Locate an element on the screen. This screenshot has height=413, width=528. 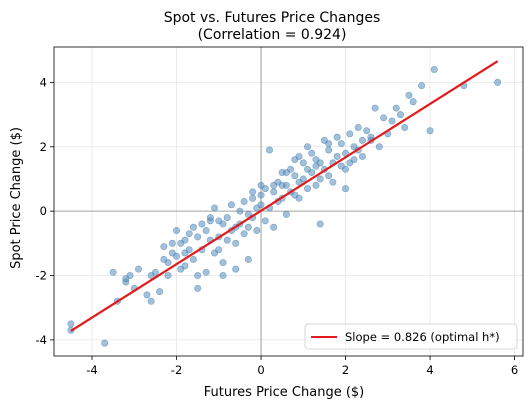
y-tick-label: 2 is located at coordinates (43, 147).